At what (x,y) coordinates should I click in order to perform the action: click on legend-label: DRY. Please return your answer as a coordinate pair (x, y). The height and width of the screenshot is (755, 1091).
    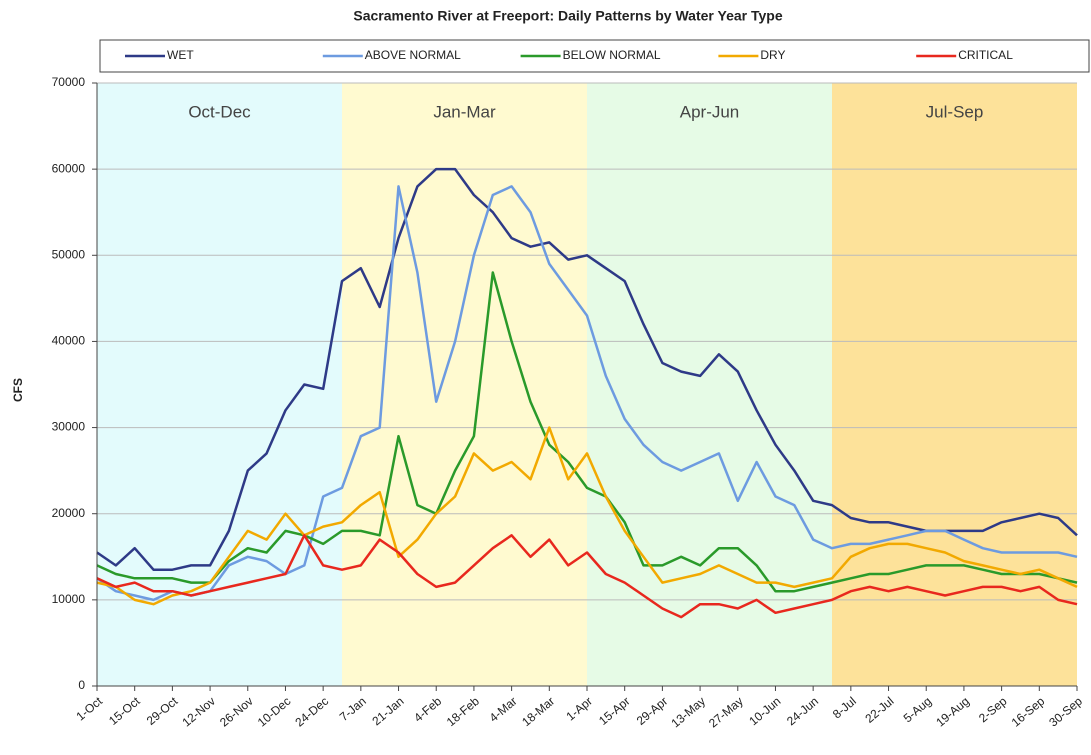
    Looking at the image, I should click on (772, 55).